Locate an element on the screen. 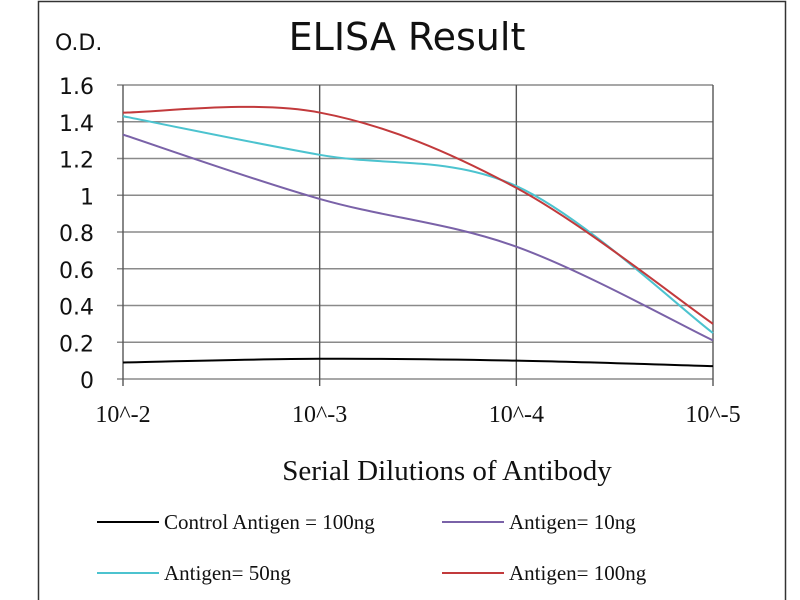 The image size is (800, 600). x-tick-label: 10^-4 is located at coordinates (516, 415).